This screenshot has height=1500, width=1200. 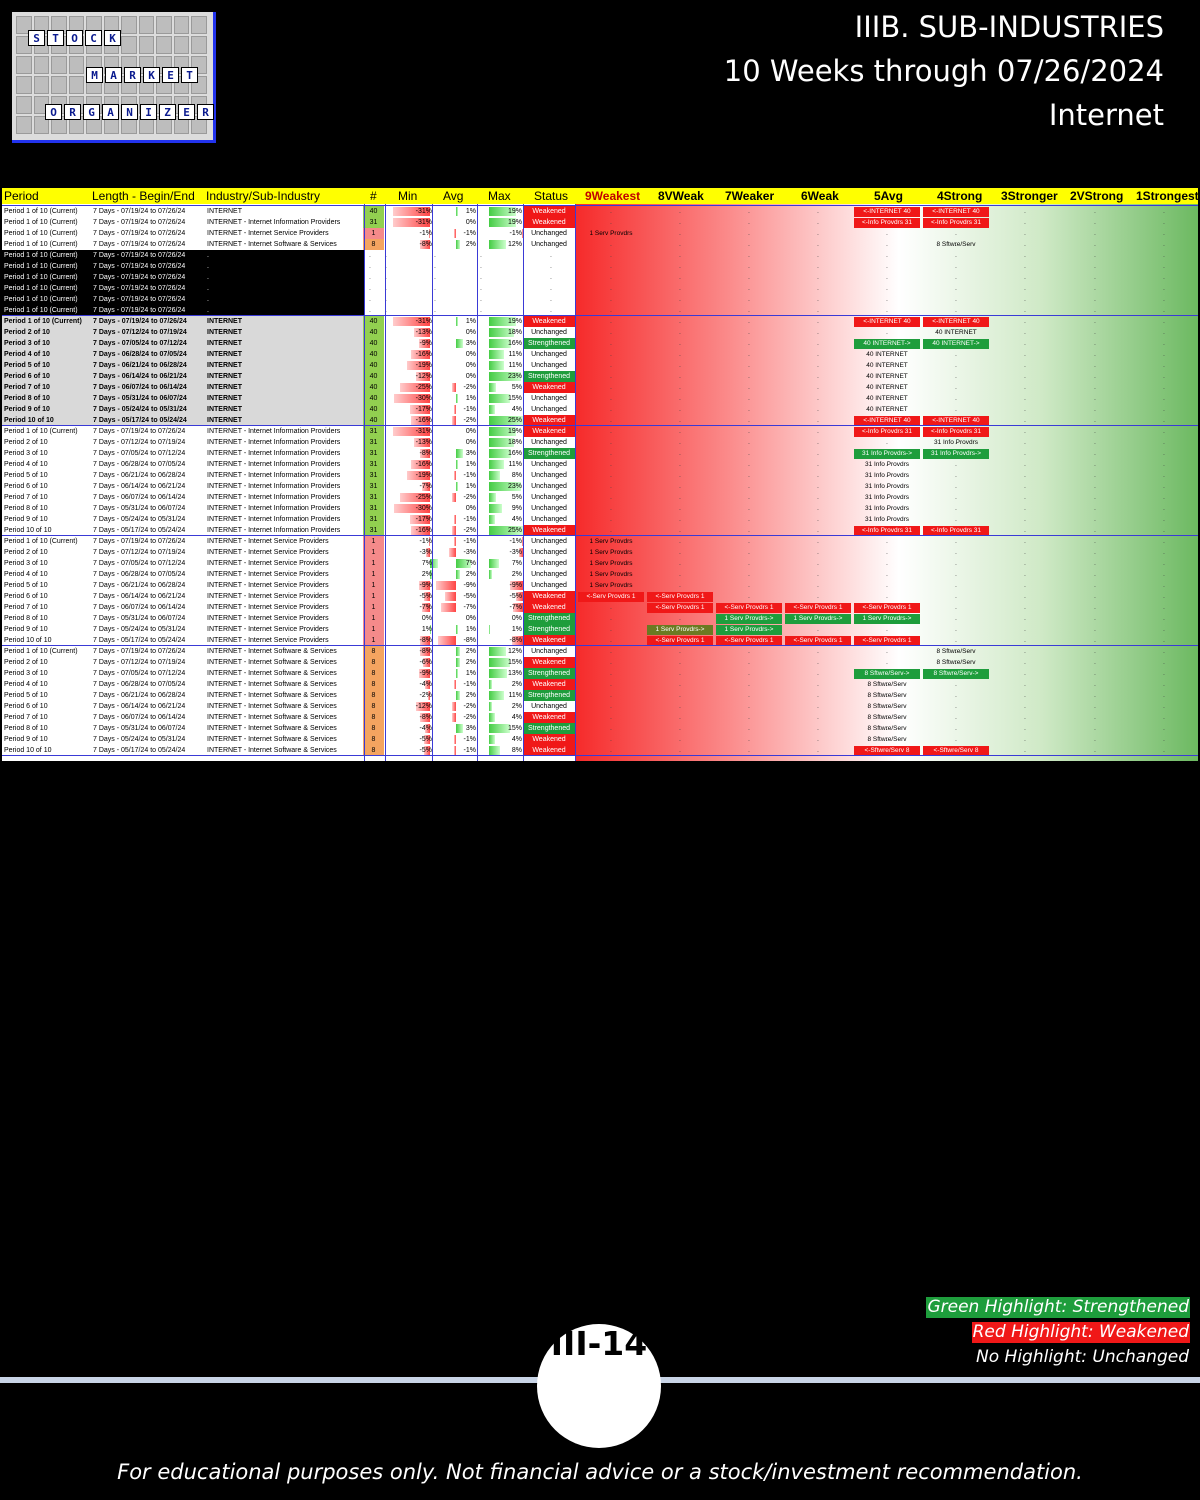 What do you see at coordinates (470, 354) in the screenshot?
I see `avg-cell: 0%` at bounding box center [470, 354].